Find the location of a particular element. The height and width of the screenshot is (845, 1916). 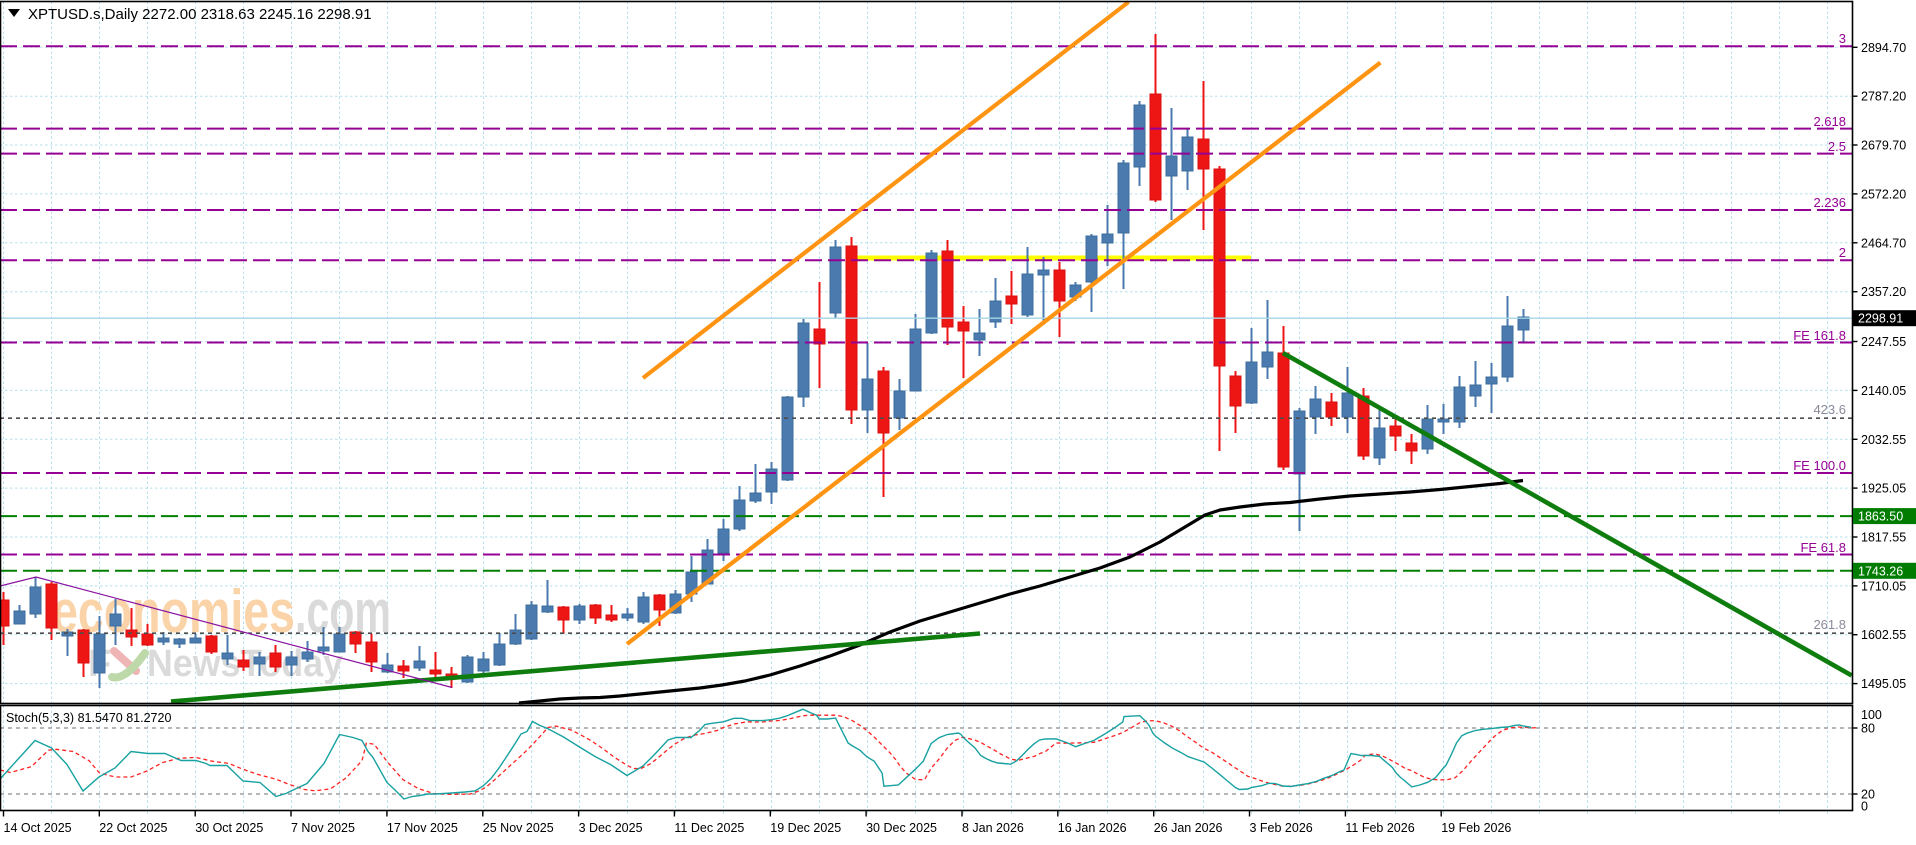

svg-text: 100 is located at coordinates (1871, 715).